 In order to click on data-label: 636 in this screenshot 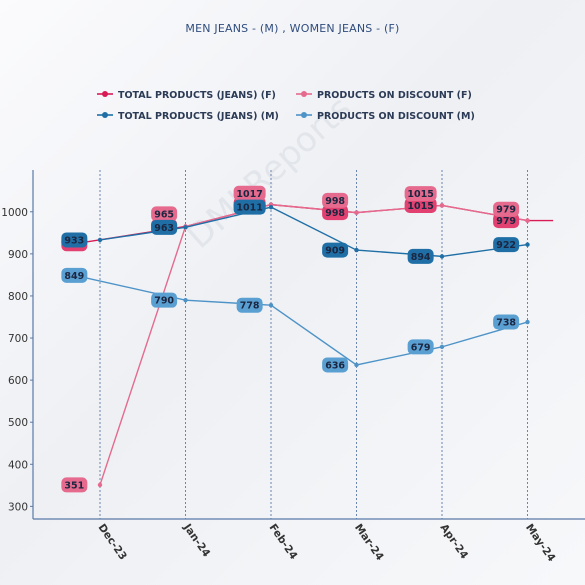, I will do `click(335, 365)`.